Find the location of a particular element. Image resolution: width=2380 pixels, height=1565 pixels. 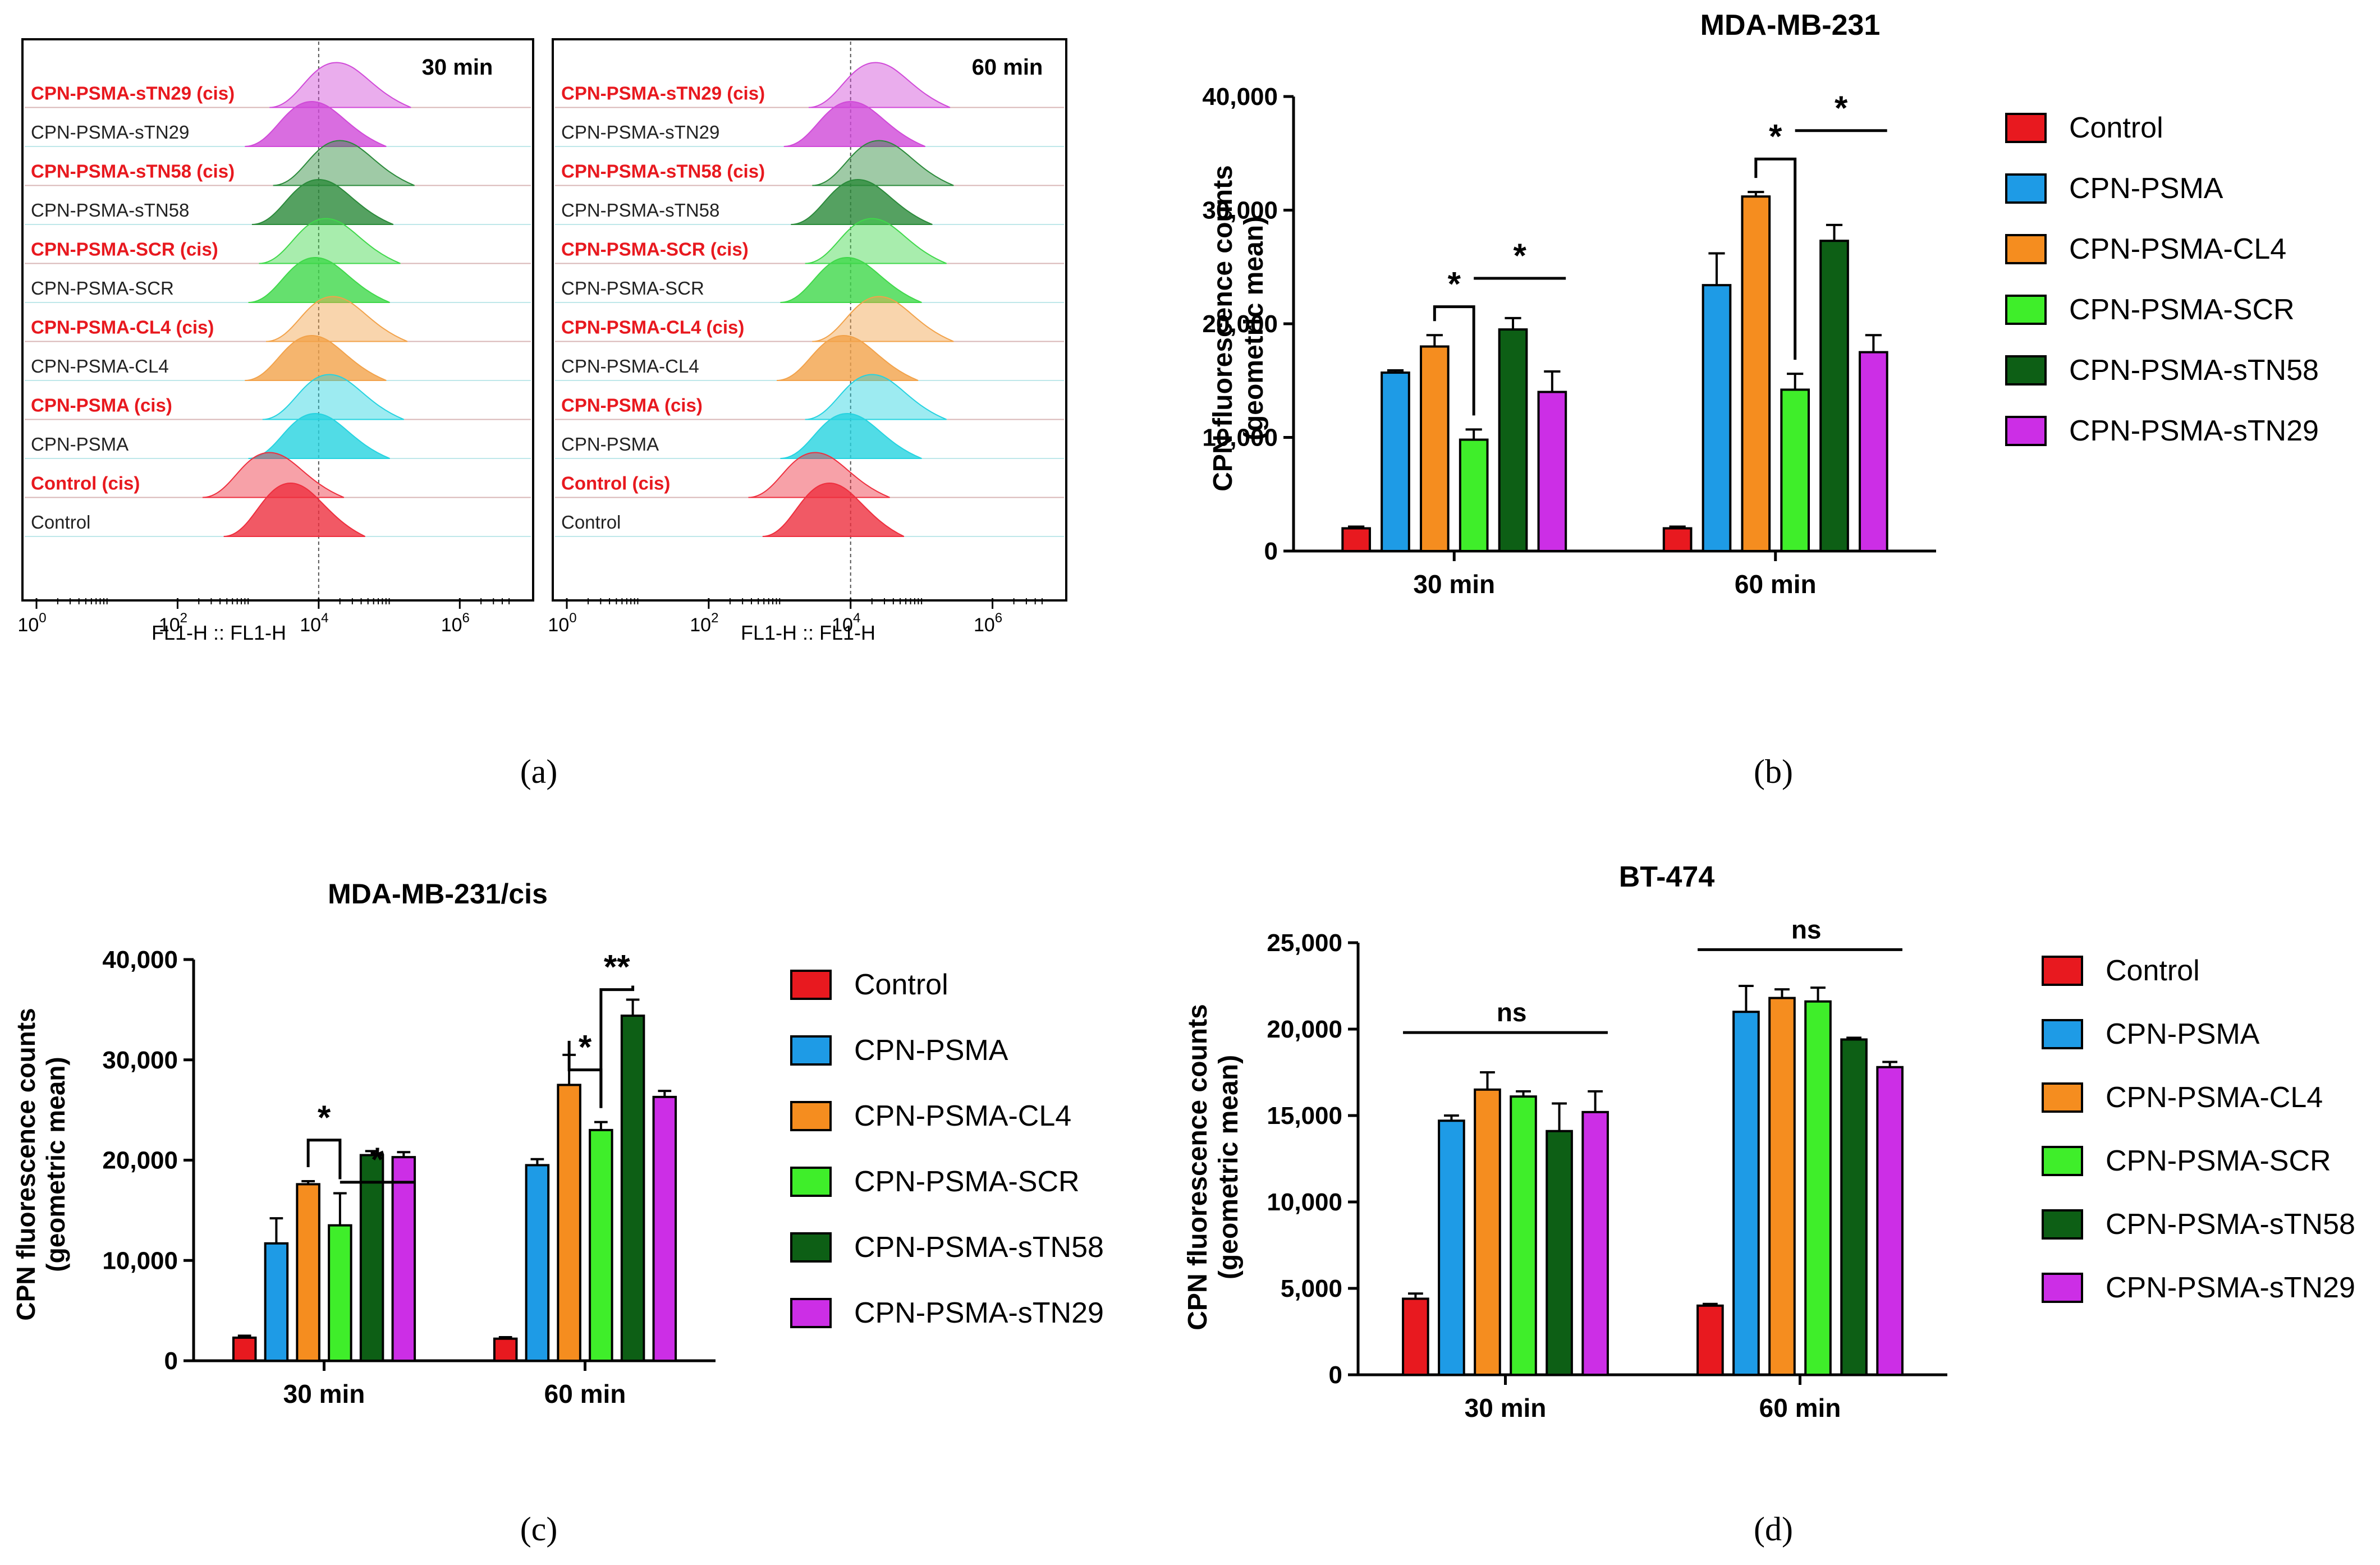

histogram-cpn-psma-scr is located at coordinates (319, 279).